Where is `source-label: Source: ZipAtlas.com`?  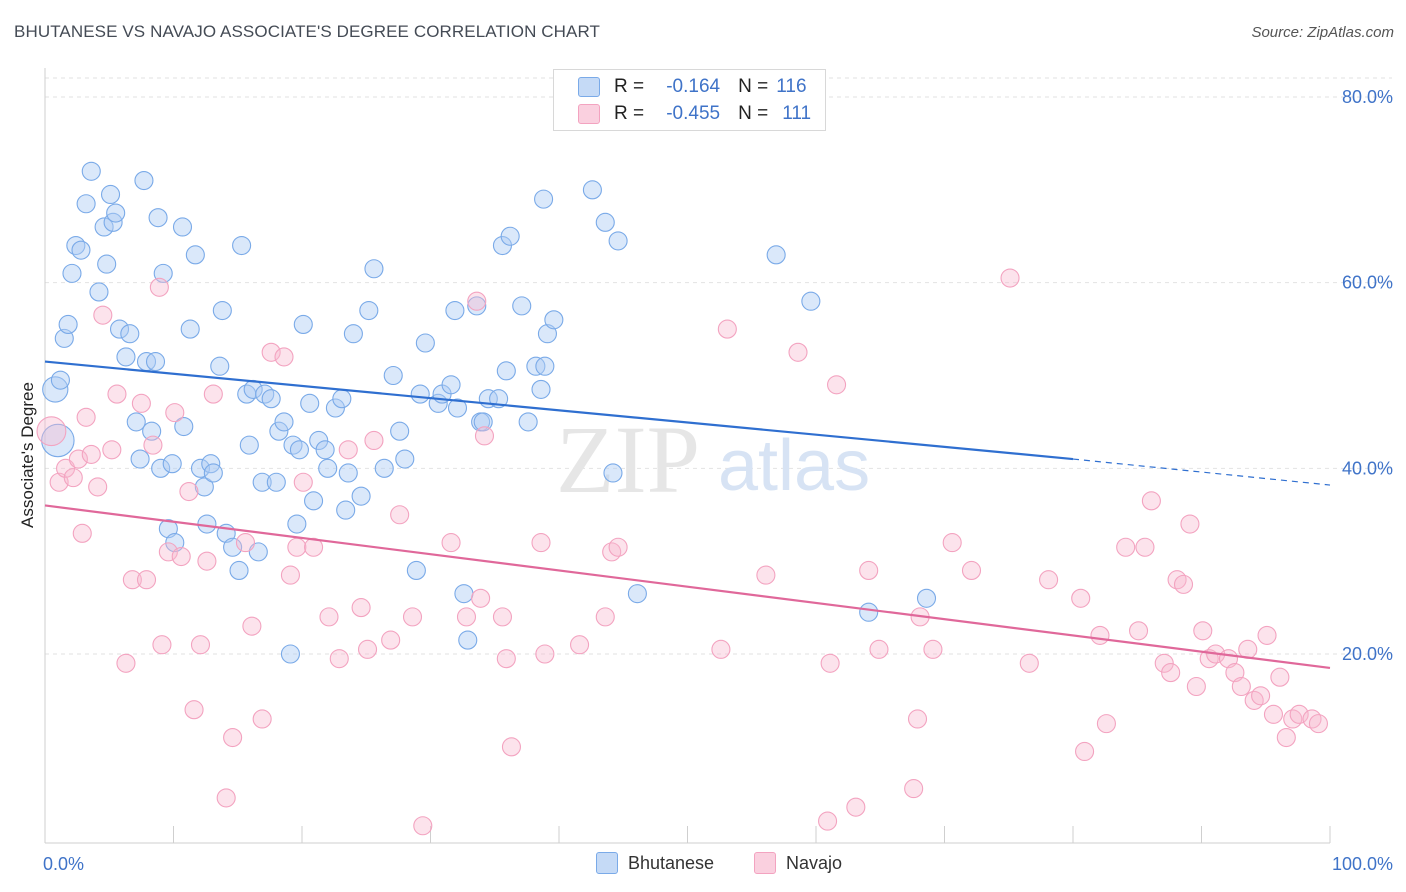
source-label: Source: ZipAtlas.com is located at coordinates (1322, 32).